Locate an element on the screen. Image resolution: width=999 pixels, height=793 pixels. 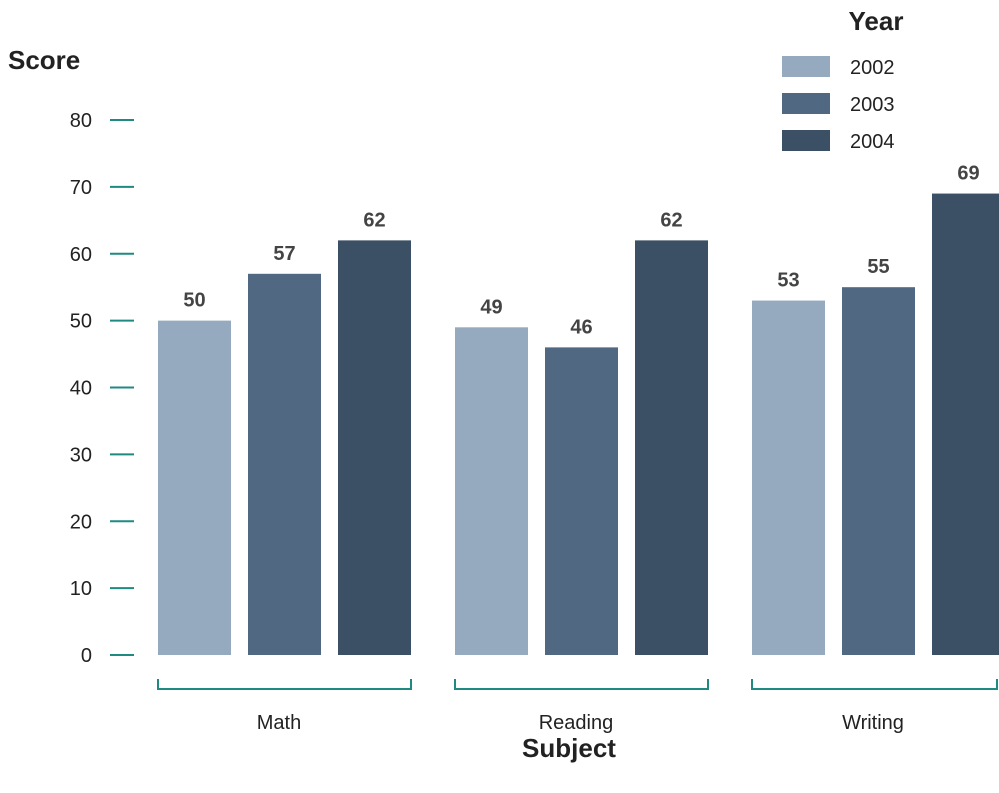
y-axis: 0 10 20 30 40 50 60 70 80 is located at coordinates (102, 388).